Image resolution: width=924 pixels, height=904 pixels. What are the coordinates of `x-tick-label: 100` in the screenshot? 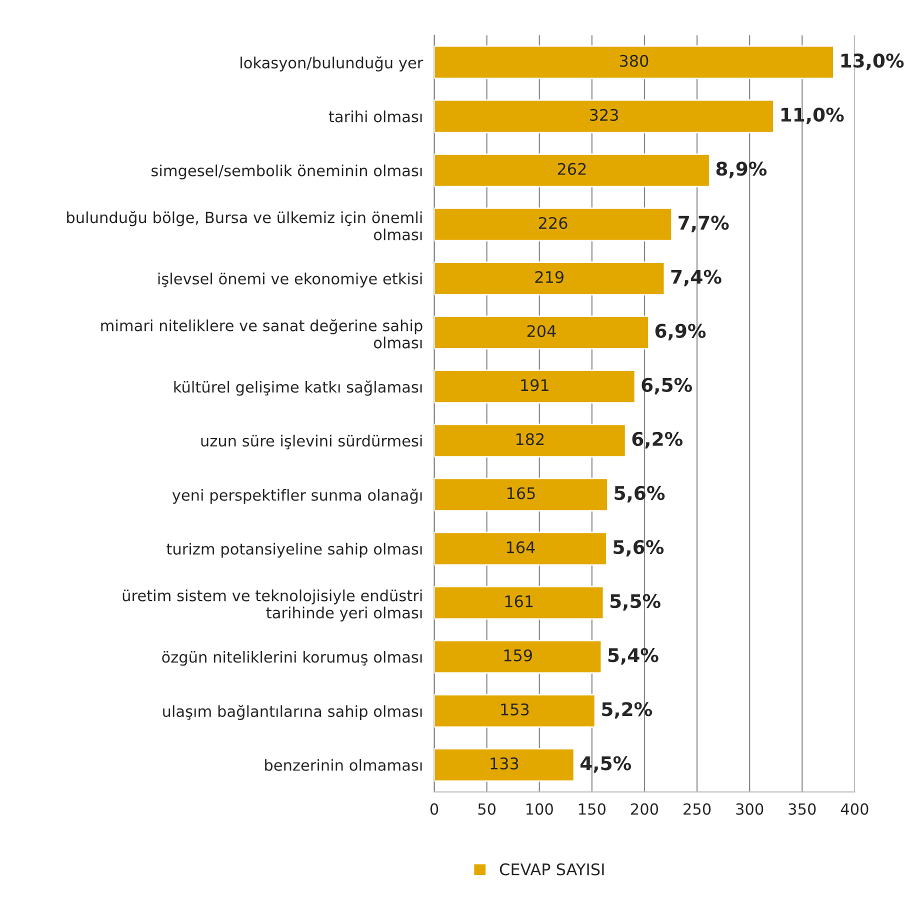 It's located at (539, 809).